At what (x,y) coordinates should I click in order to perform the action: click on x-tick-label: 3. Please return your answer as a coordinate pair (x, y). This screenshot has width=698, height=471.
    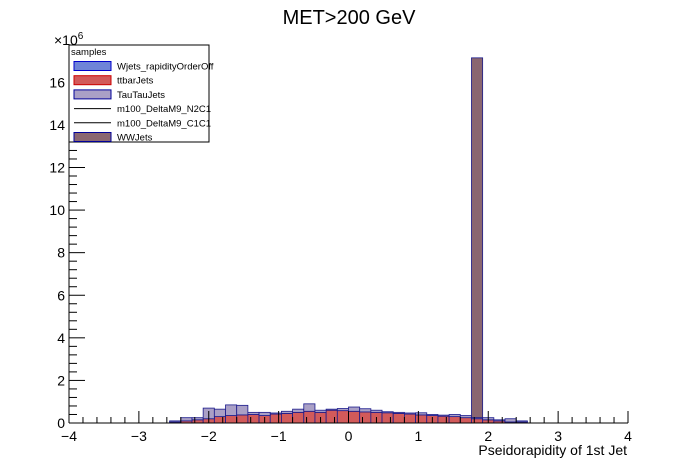
    Looking at the image, I should click on (558, 436).